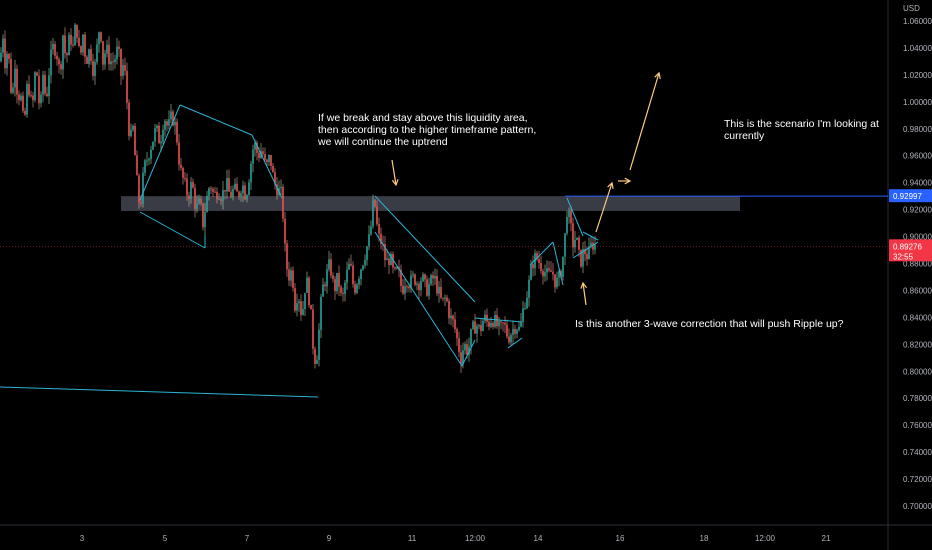 Image resolution: width=932 pixels, height=550 pixels. Describe the element at coordinates (538, 538) in the screenshot. I see `x-tick-label: 14` at that location.